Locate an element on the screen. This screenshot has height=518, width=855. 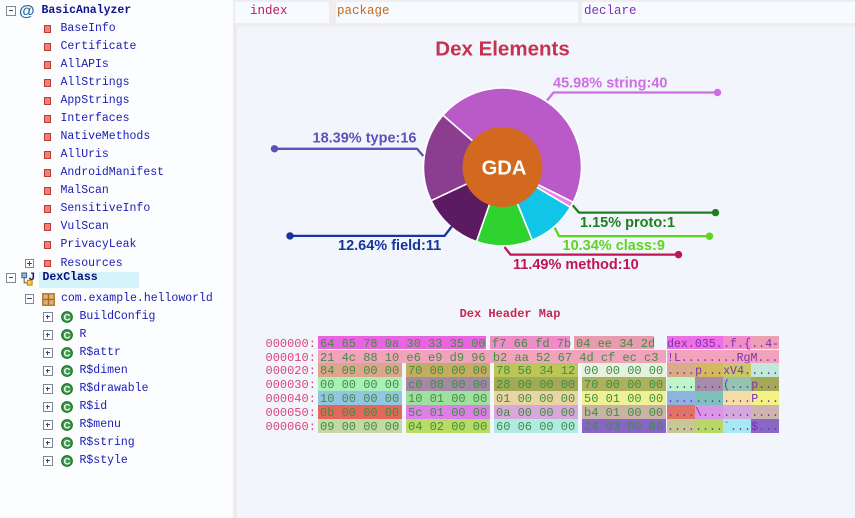
svg-text: J is located at coordinates (32, 277).